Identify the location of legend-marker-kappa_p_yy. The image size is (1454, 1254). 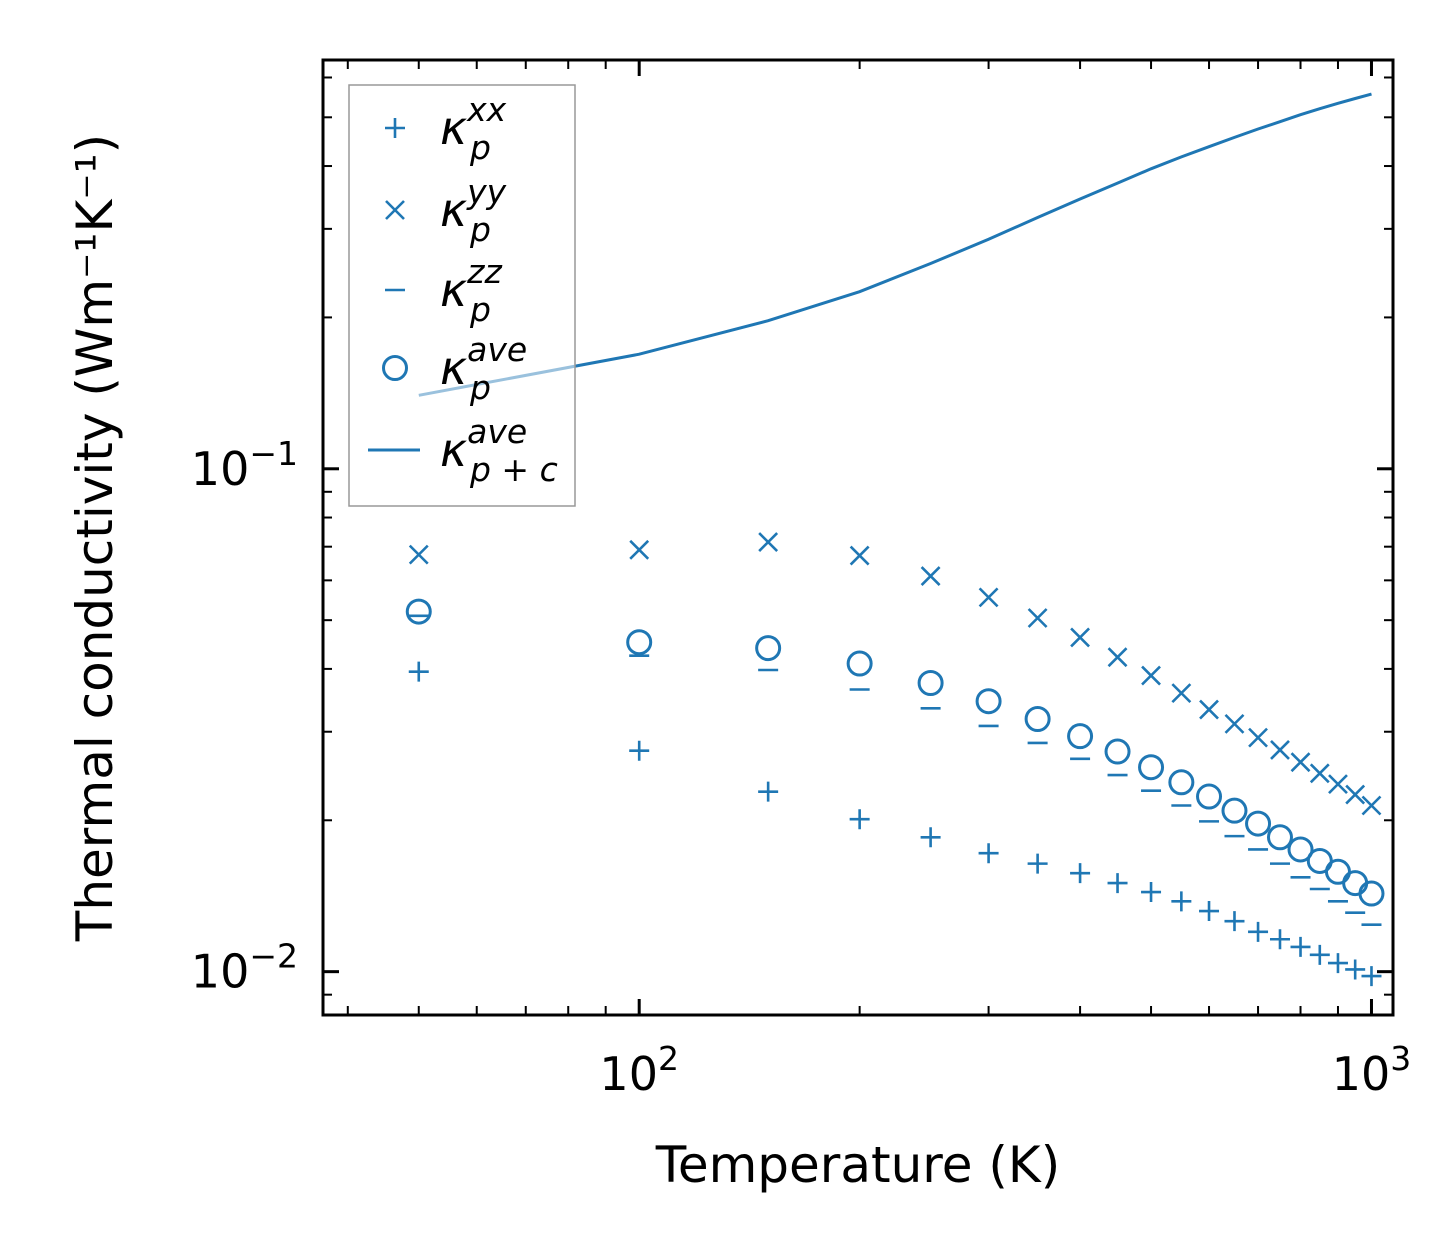
(395, 210).